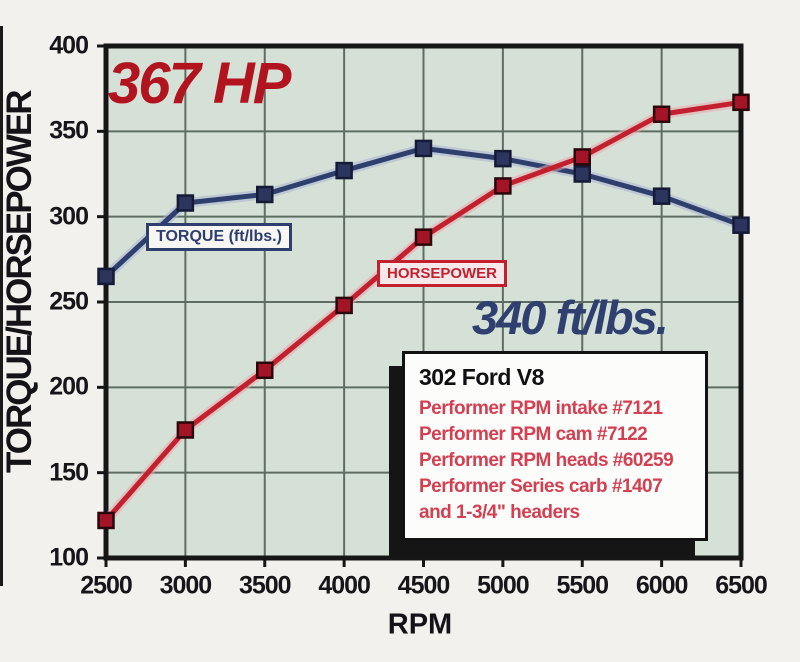 The width and height of the screenshot is (800, 662). I want to click on x-tick-label: 4500, so click(424, 585).